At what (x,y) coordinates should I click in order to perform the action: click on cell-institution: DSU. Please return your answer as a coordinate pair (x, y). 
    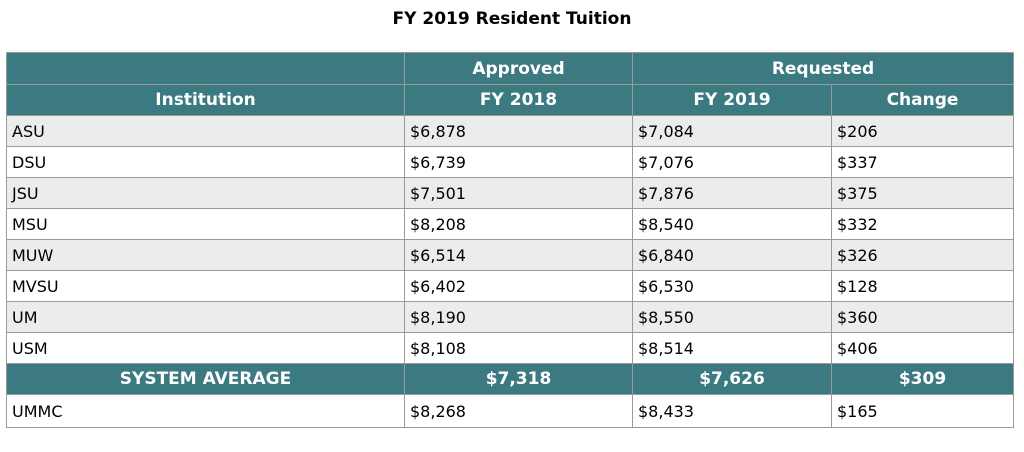
    Looking at the image, I should click on (205, 162).